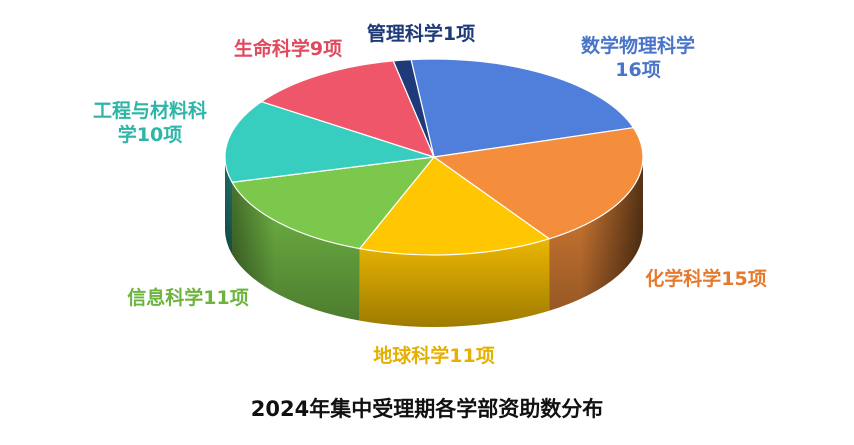  I want to click on slice-label-地球科学: 地球科学11项, so click(433, 355).